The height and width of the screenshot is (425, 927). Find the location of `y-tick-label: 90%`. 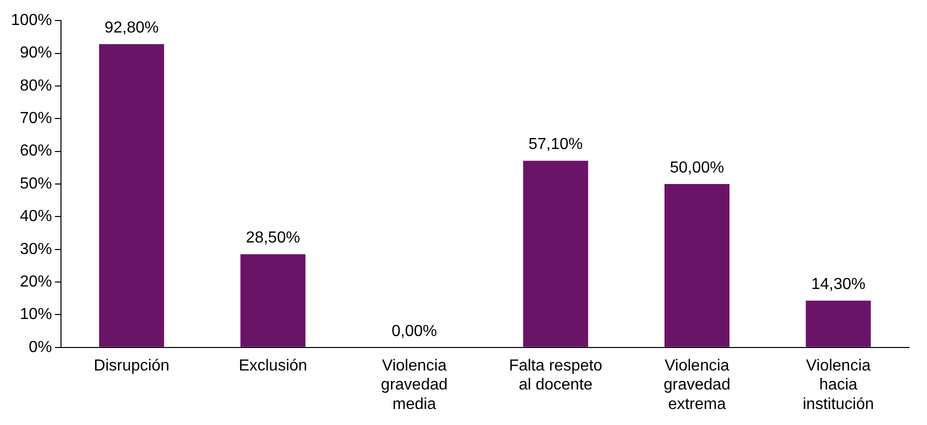

y-tick-label: 90% is located at coordinates (36, 53).